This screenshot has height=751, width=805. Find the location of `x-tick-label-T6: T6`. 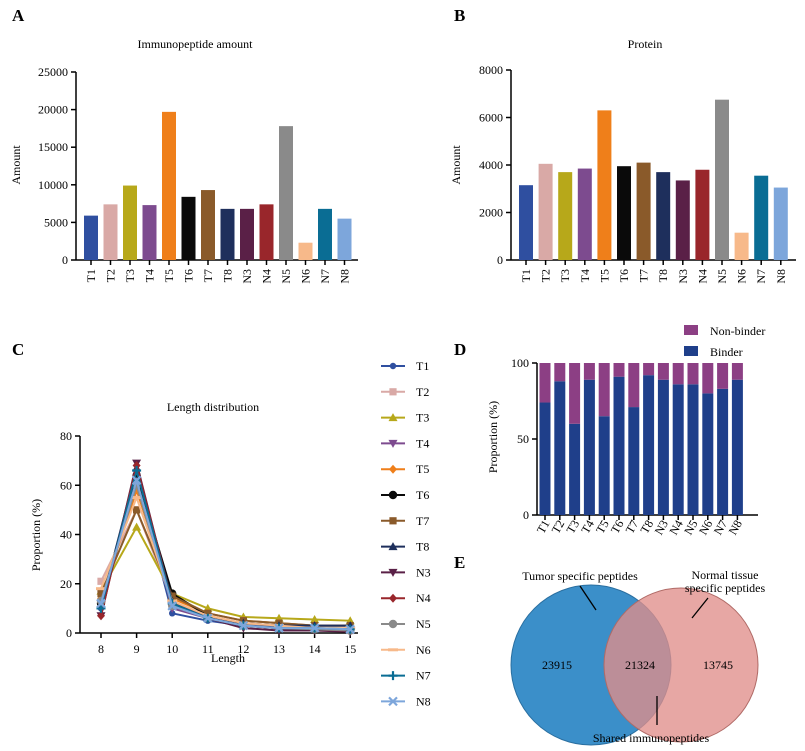

x-tick-label-T6: T6 is located at coordinates (189, 275).